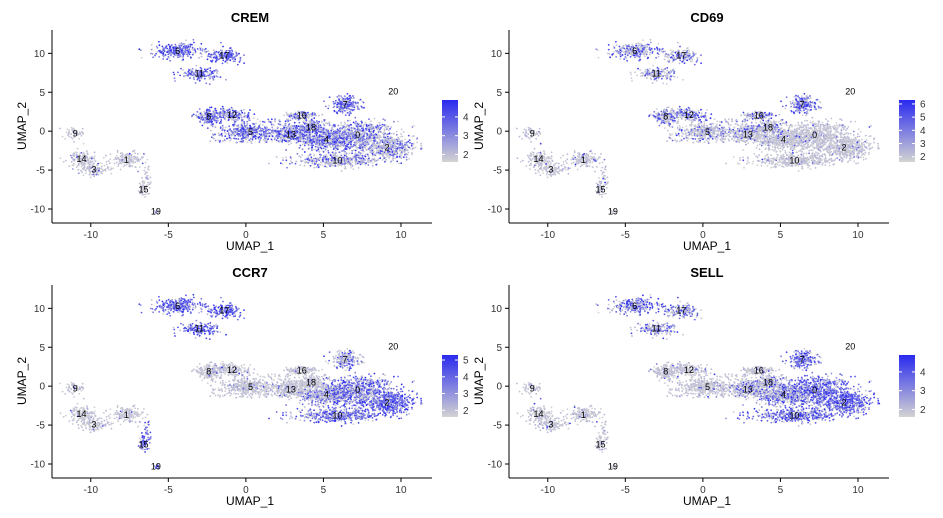 The height and width of the screenshot is (518, 943). What do you see at coordinates (466, 136) in the screenshot?
I see `legend-tick-label: 3` at bounding box center [466, 136].